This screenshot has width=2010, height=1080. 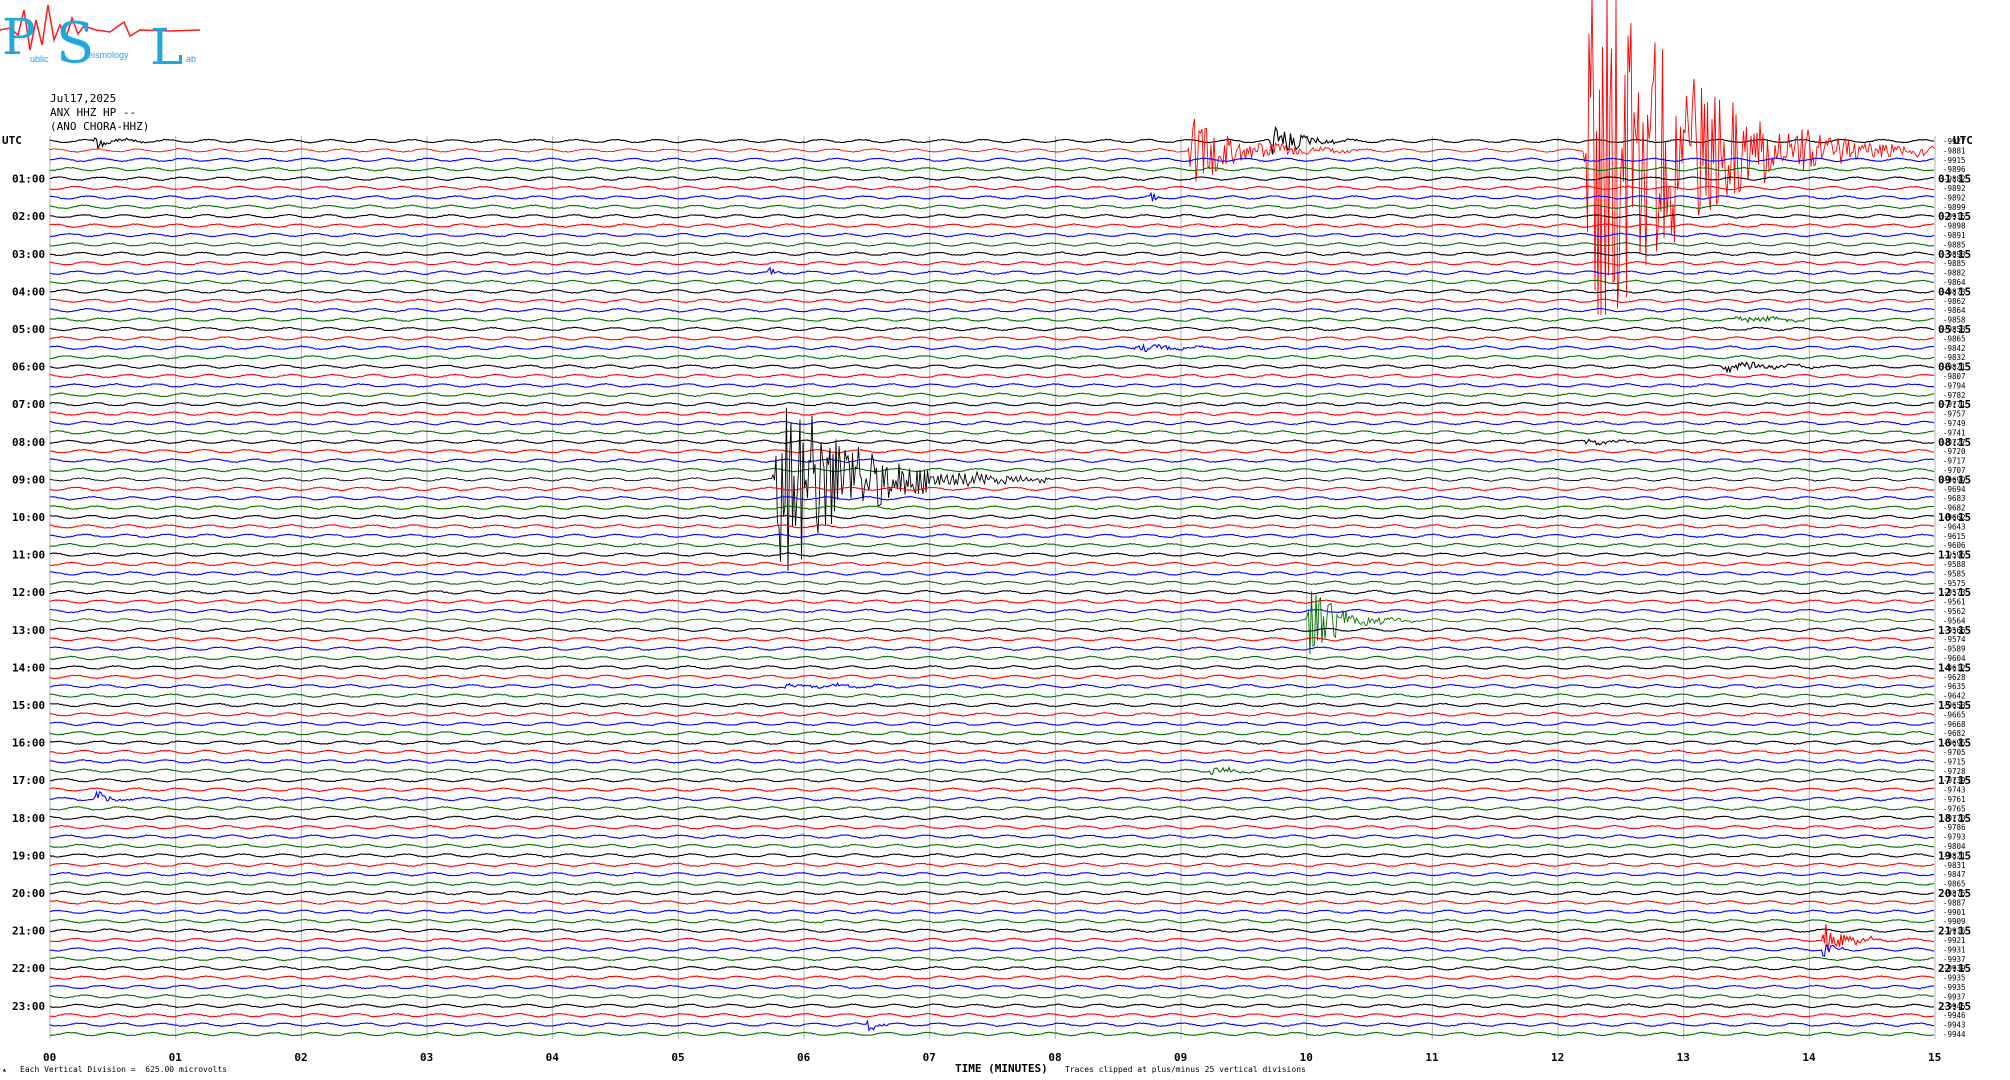 What do you see at coordinates (1954, 714) in the screenshot?
I see `trace-offset-label-61: -9665` at bounding box center [1954, 714].